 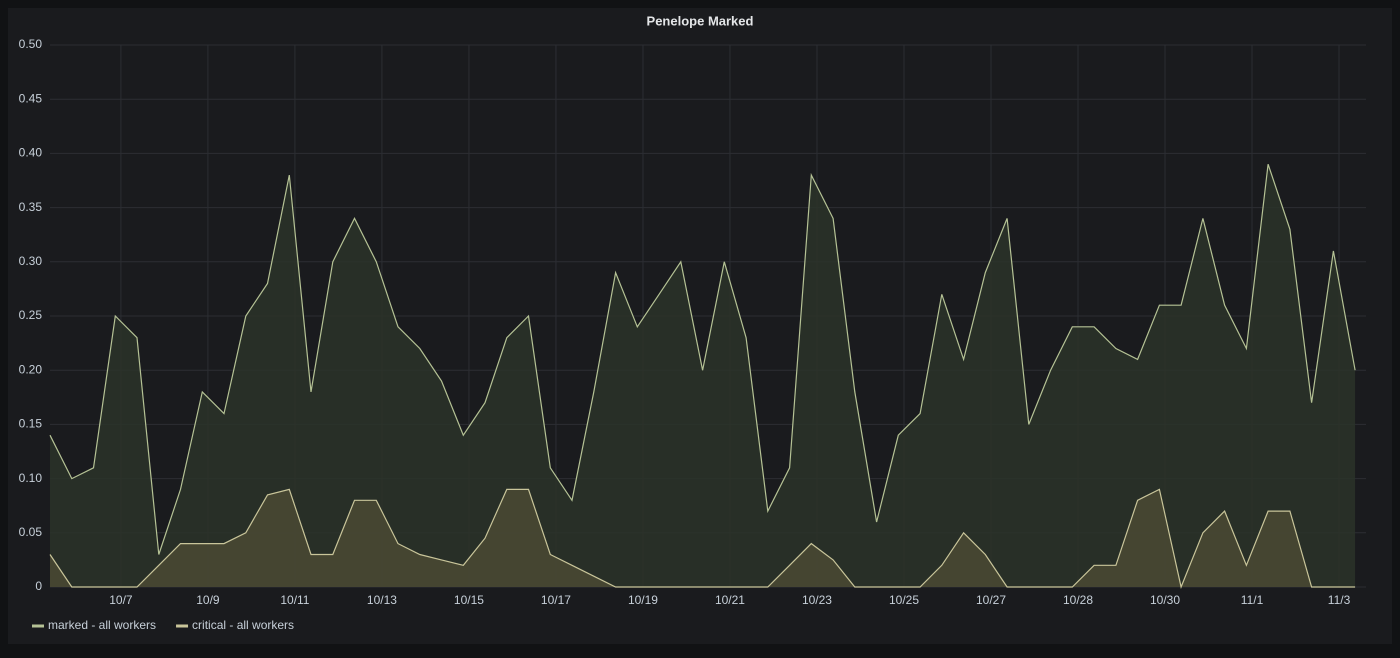 What do you see at coordinates (31, 315) in the screenshot?
I see `y-tick-label: 0.25` at bounding box center [31, 315].